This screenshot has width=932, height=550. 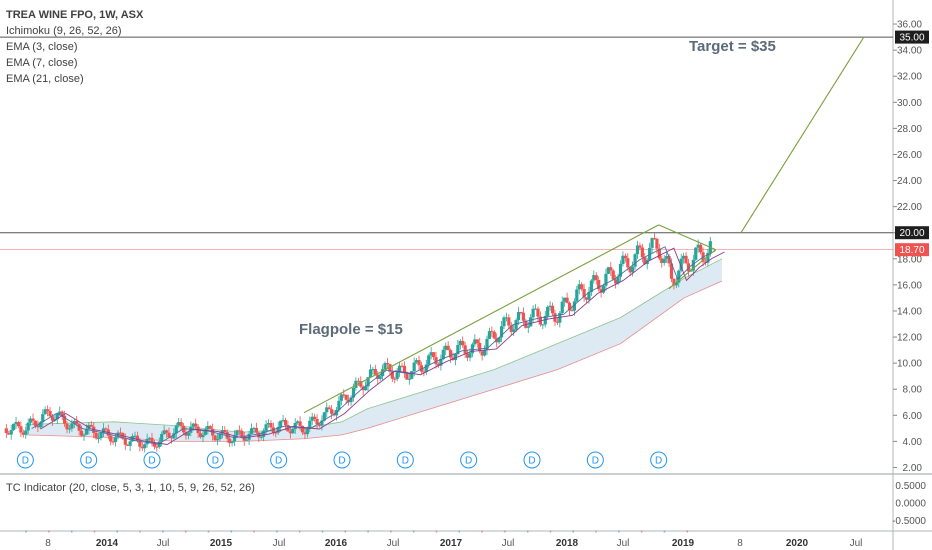 I want to click on trendline-flagpole, so click(x=481, y=319).